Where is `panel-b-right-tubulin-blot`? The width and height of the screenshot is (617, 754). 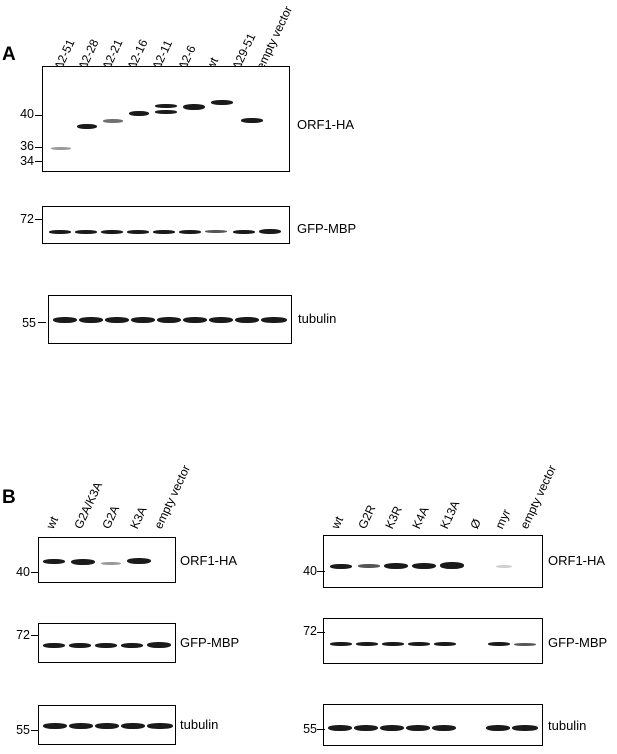 panel-b-right-tubulin-blot is located at coordinates (433, 725).